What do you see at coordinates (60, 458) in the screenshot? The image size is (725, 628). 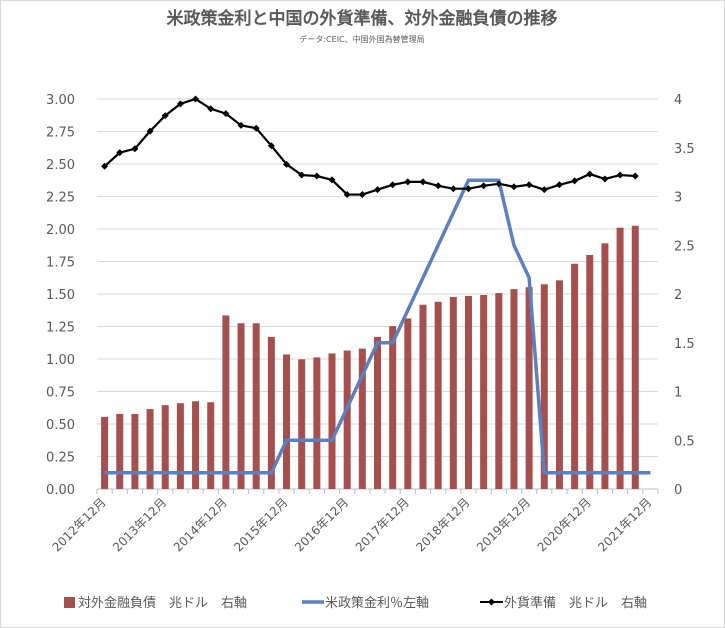 I see `y-left-tick-label: 0.25` at bounding box center [60, 458].